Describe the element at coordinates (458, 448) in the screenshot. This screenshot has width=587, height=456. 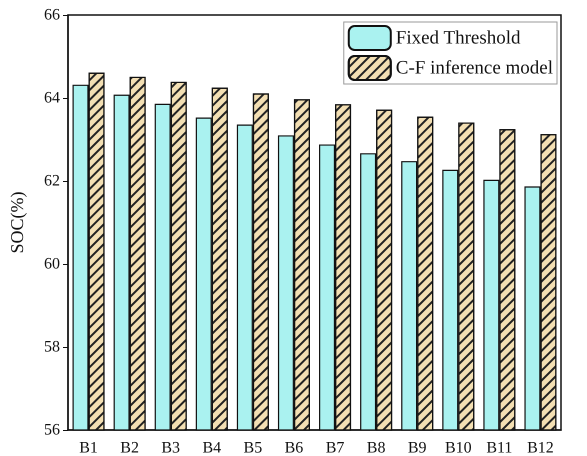
I see `x-tick-label: B10` at that location.